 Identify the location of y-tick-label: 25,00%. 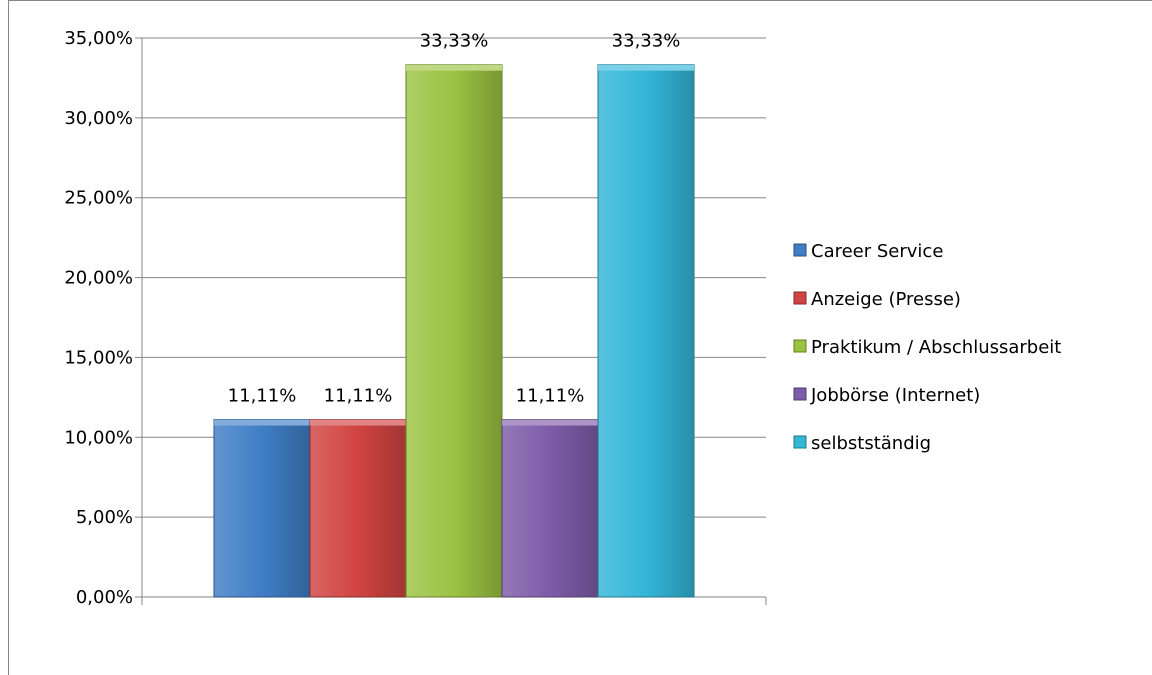
(98, 198).